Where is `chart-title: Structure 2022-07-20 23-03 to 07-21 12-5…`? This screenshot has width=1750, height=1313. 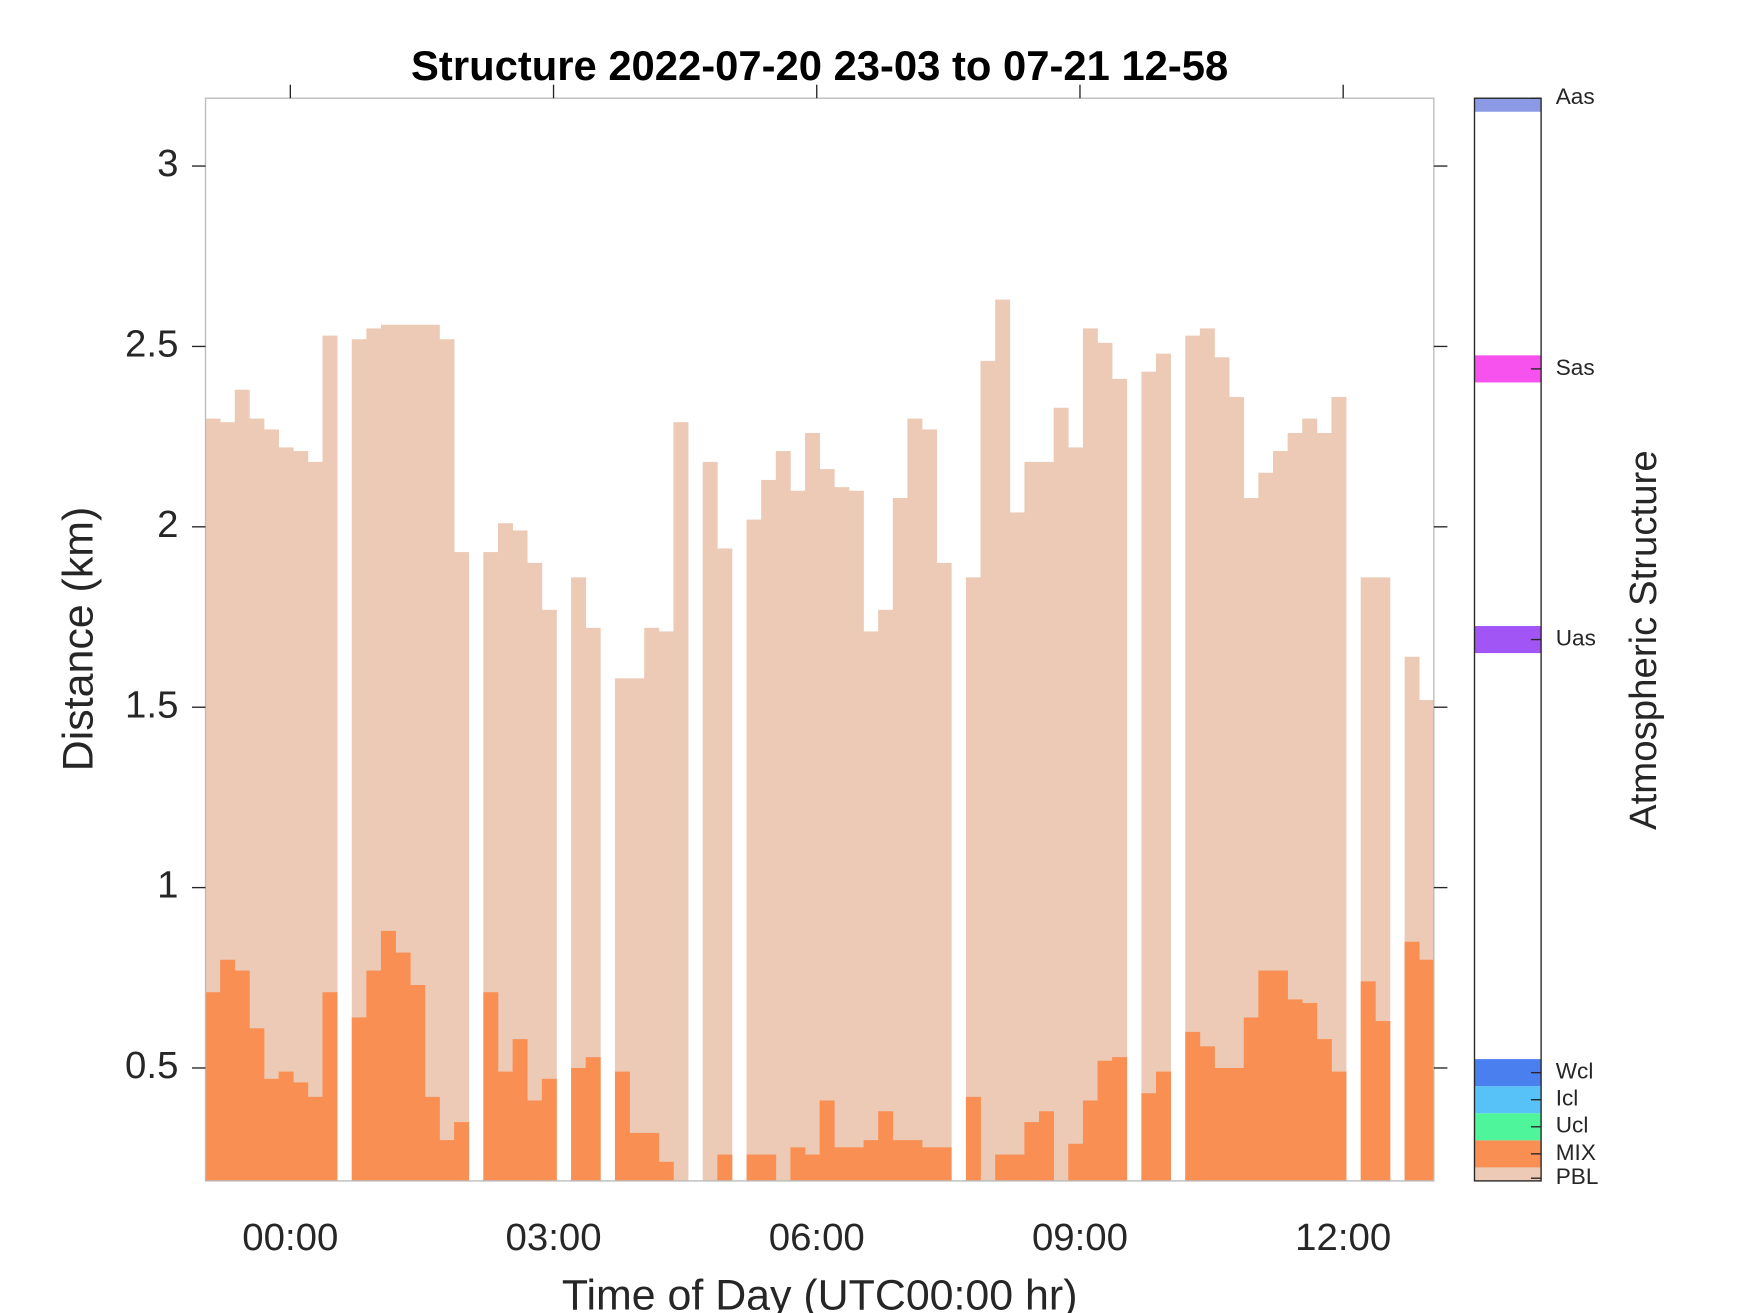
chart-title: Structure 2022-07-20 23-03 to 07-21 12-5… is located at coordinates (819, 65).